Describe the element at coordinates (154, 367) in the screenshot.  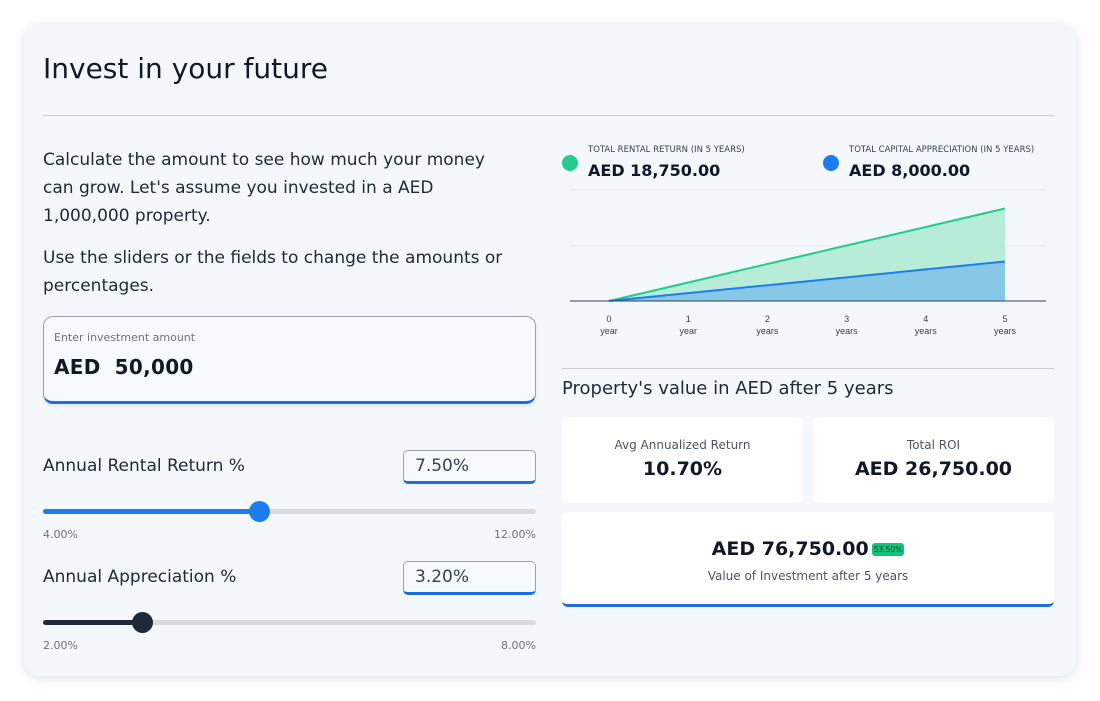
I see `investment-amount-number: 50,000` at that location.